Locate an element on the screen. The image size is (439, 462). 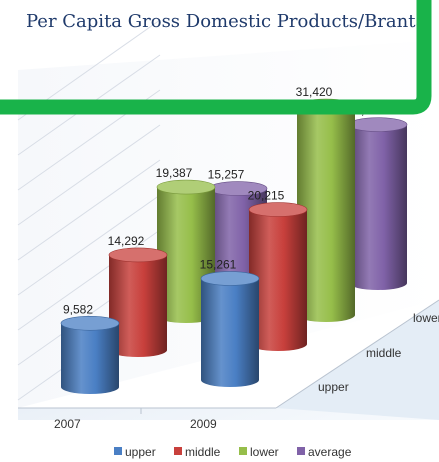
bar-average-2009 is located at coordinates (378, 203).